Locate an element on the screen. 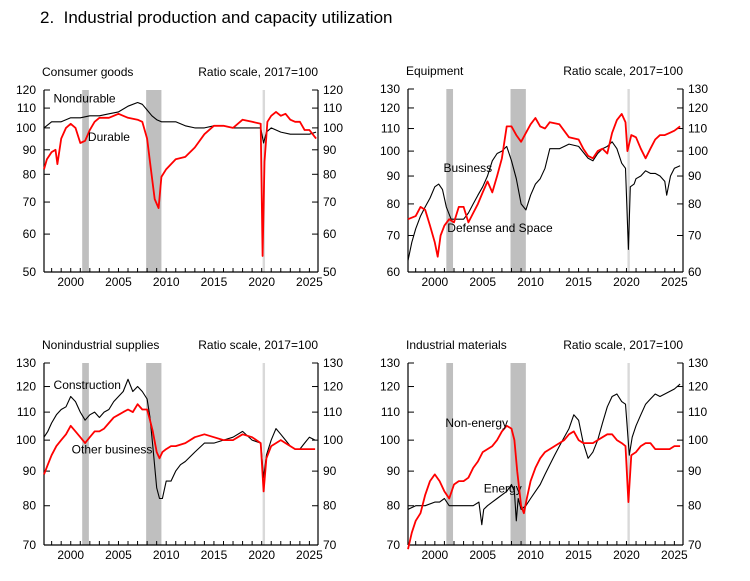 The height and width of the screenshot is (581, 750). y-tick-label-left: 60 is located at coordinates (30, 234).